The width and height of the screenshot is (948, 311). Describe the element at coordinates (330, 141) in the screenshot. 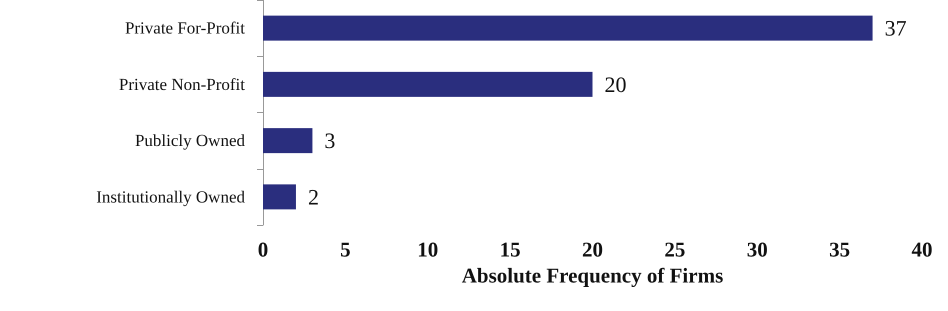

I see `data-label: 3` at that location.